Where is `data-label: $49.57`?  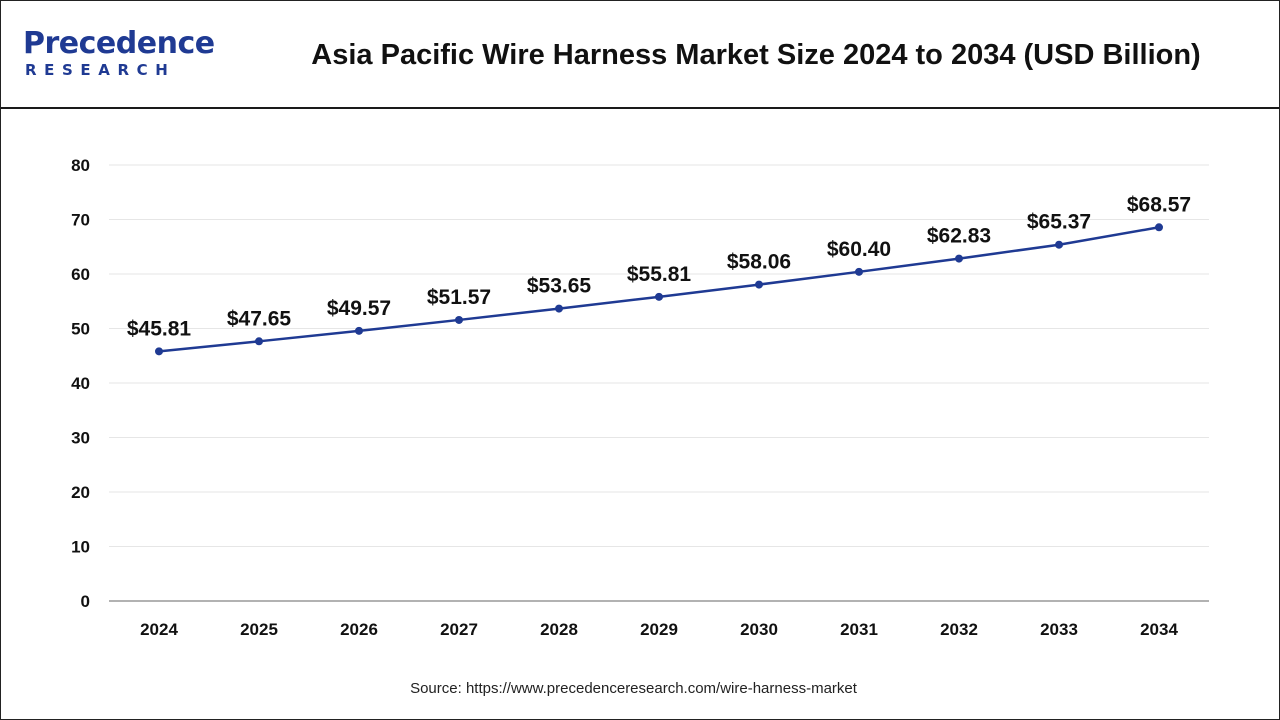
data-label: $49.57 is located at coordinates (359, 308).